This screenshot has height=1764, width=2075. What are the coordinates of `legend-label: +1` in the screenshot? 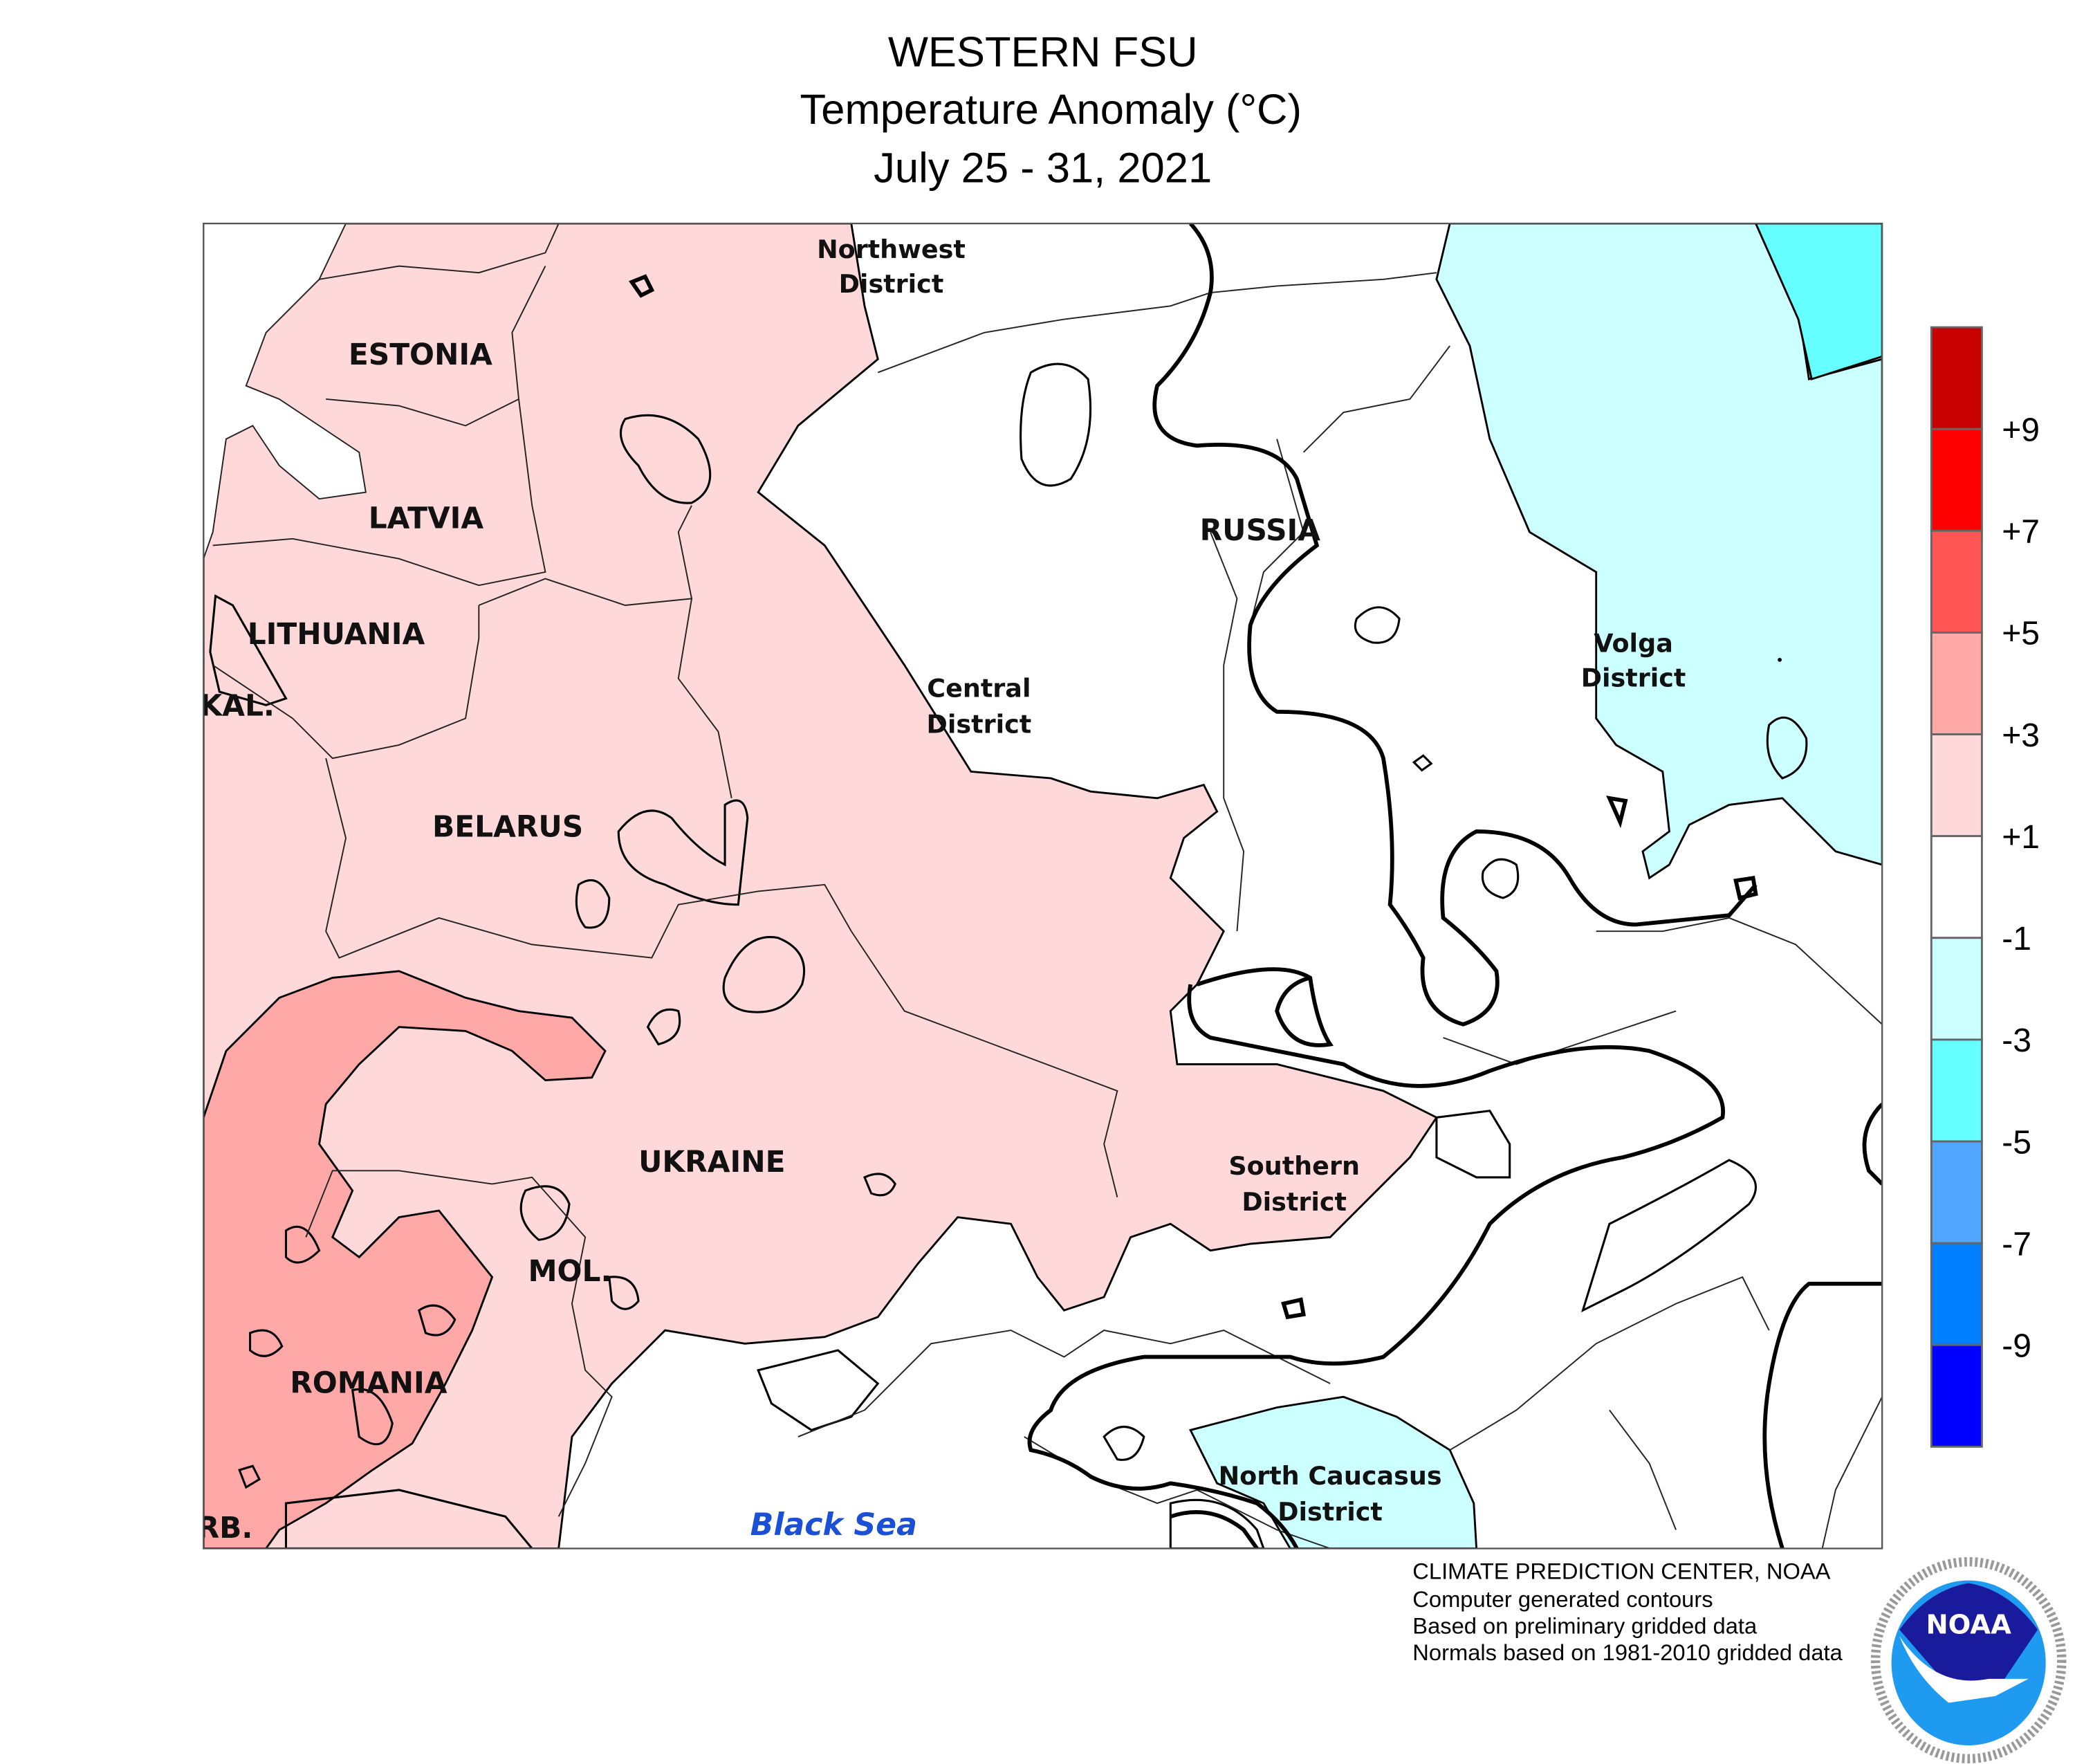 It's located at (2021, 837).